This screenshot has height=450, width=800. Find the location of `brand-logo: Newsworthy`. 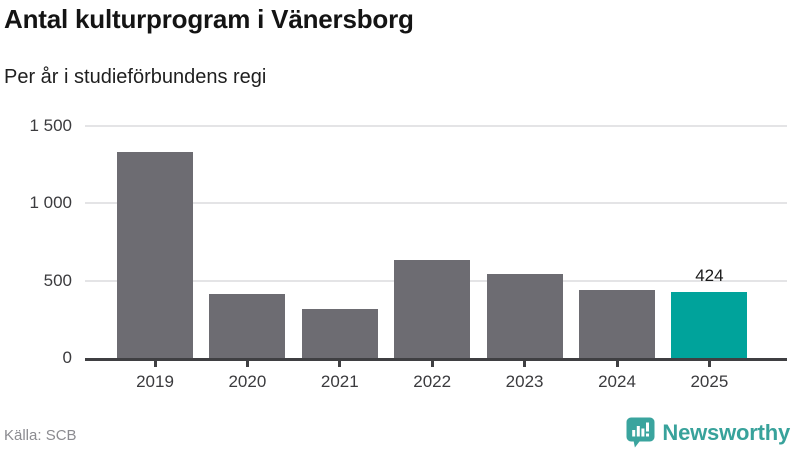

brand-logo: Newsworthy is located at coordinates (708, 432).